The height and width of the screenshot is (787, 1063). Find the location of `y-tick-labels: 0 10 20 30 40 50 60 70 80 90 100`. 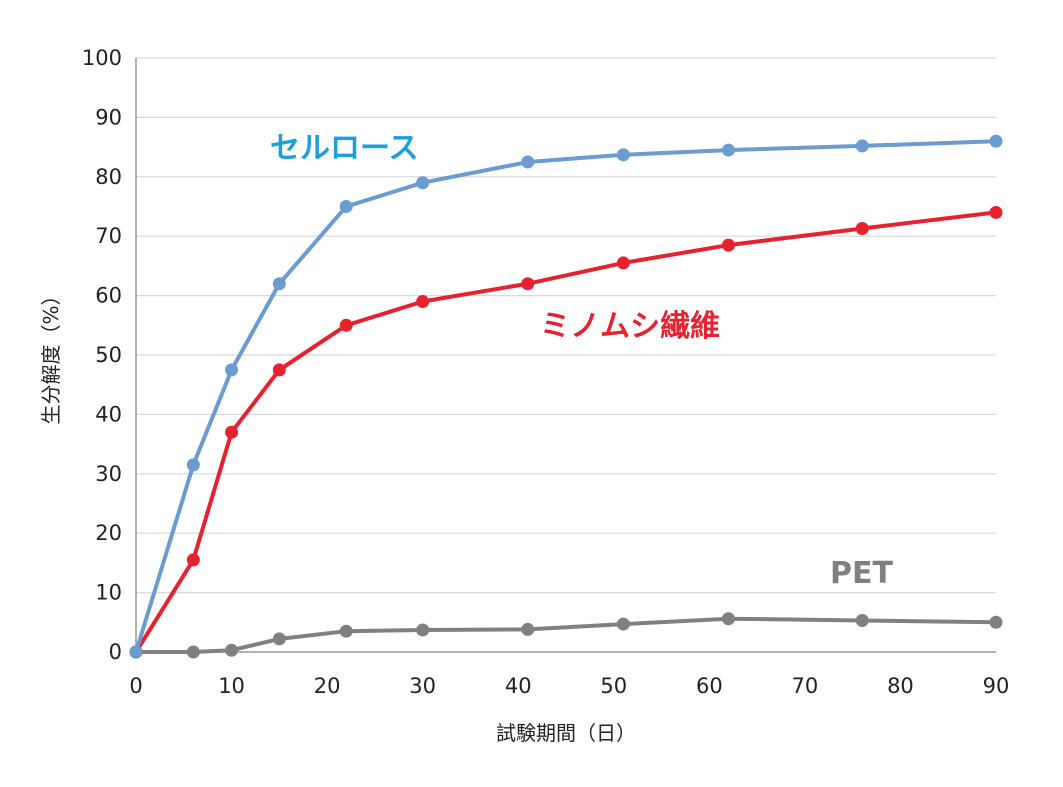

y-tick-labels: 0 10 20 30 40 50 60 70 80 90 100 is located at coordinates (102, 355).